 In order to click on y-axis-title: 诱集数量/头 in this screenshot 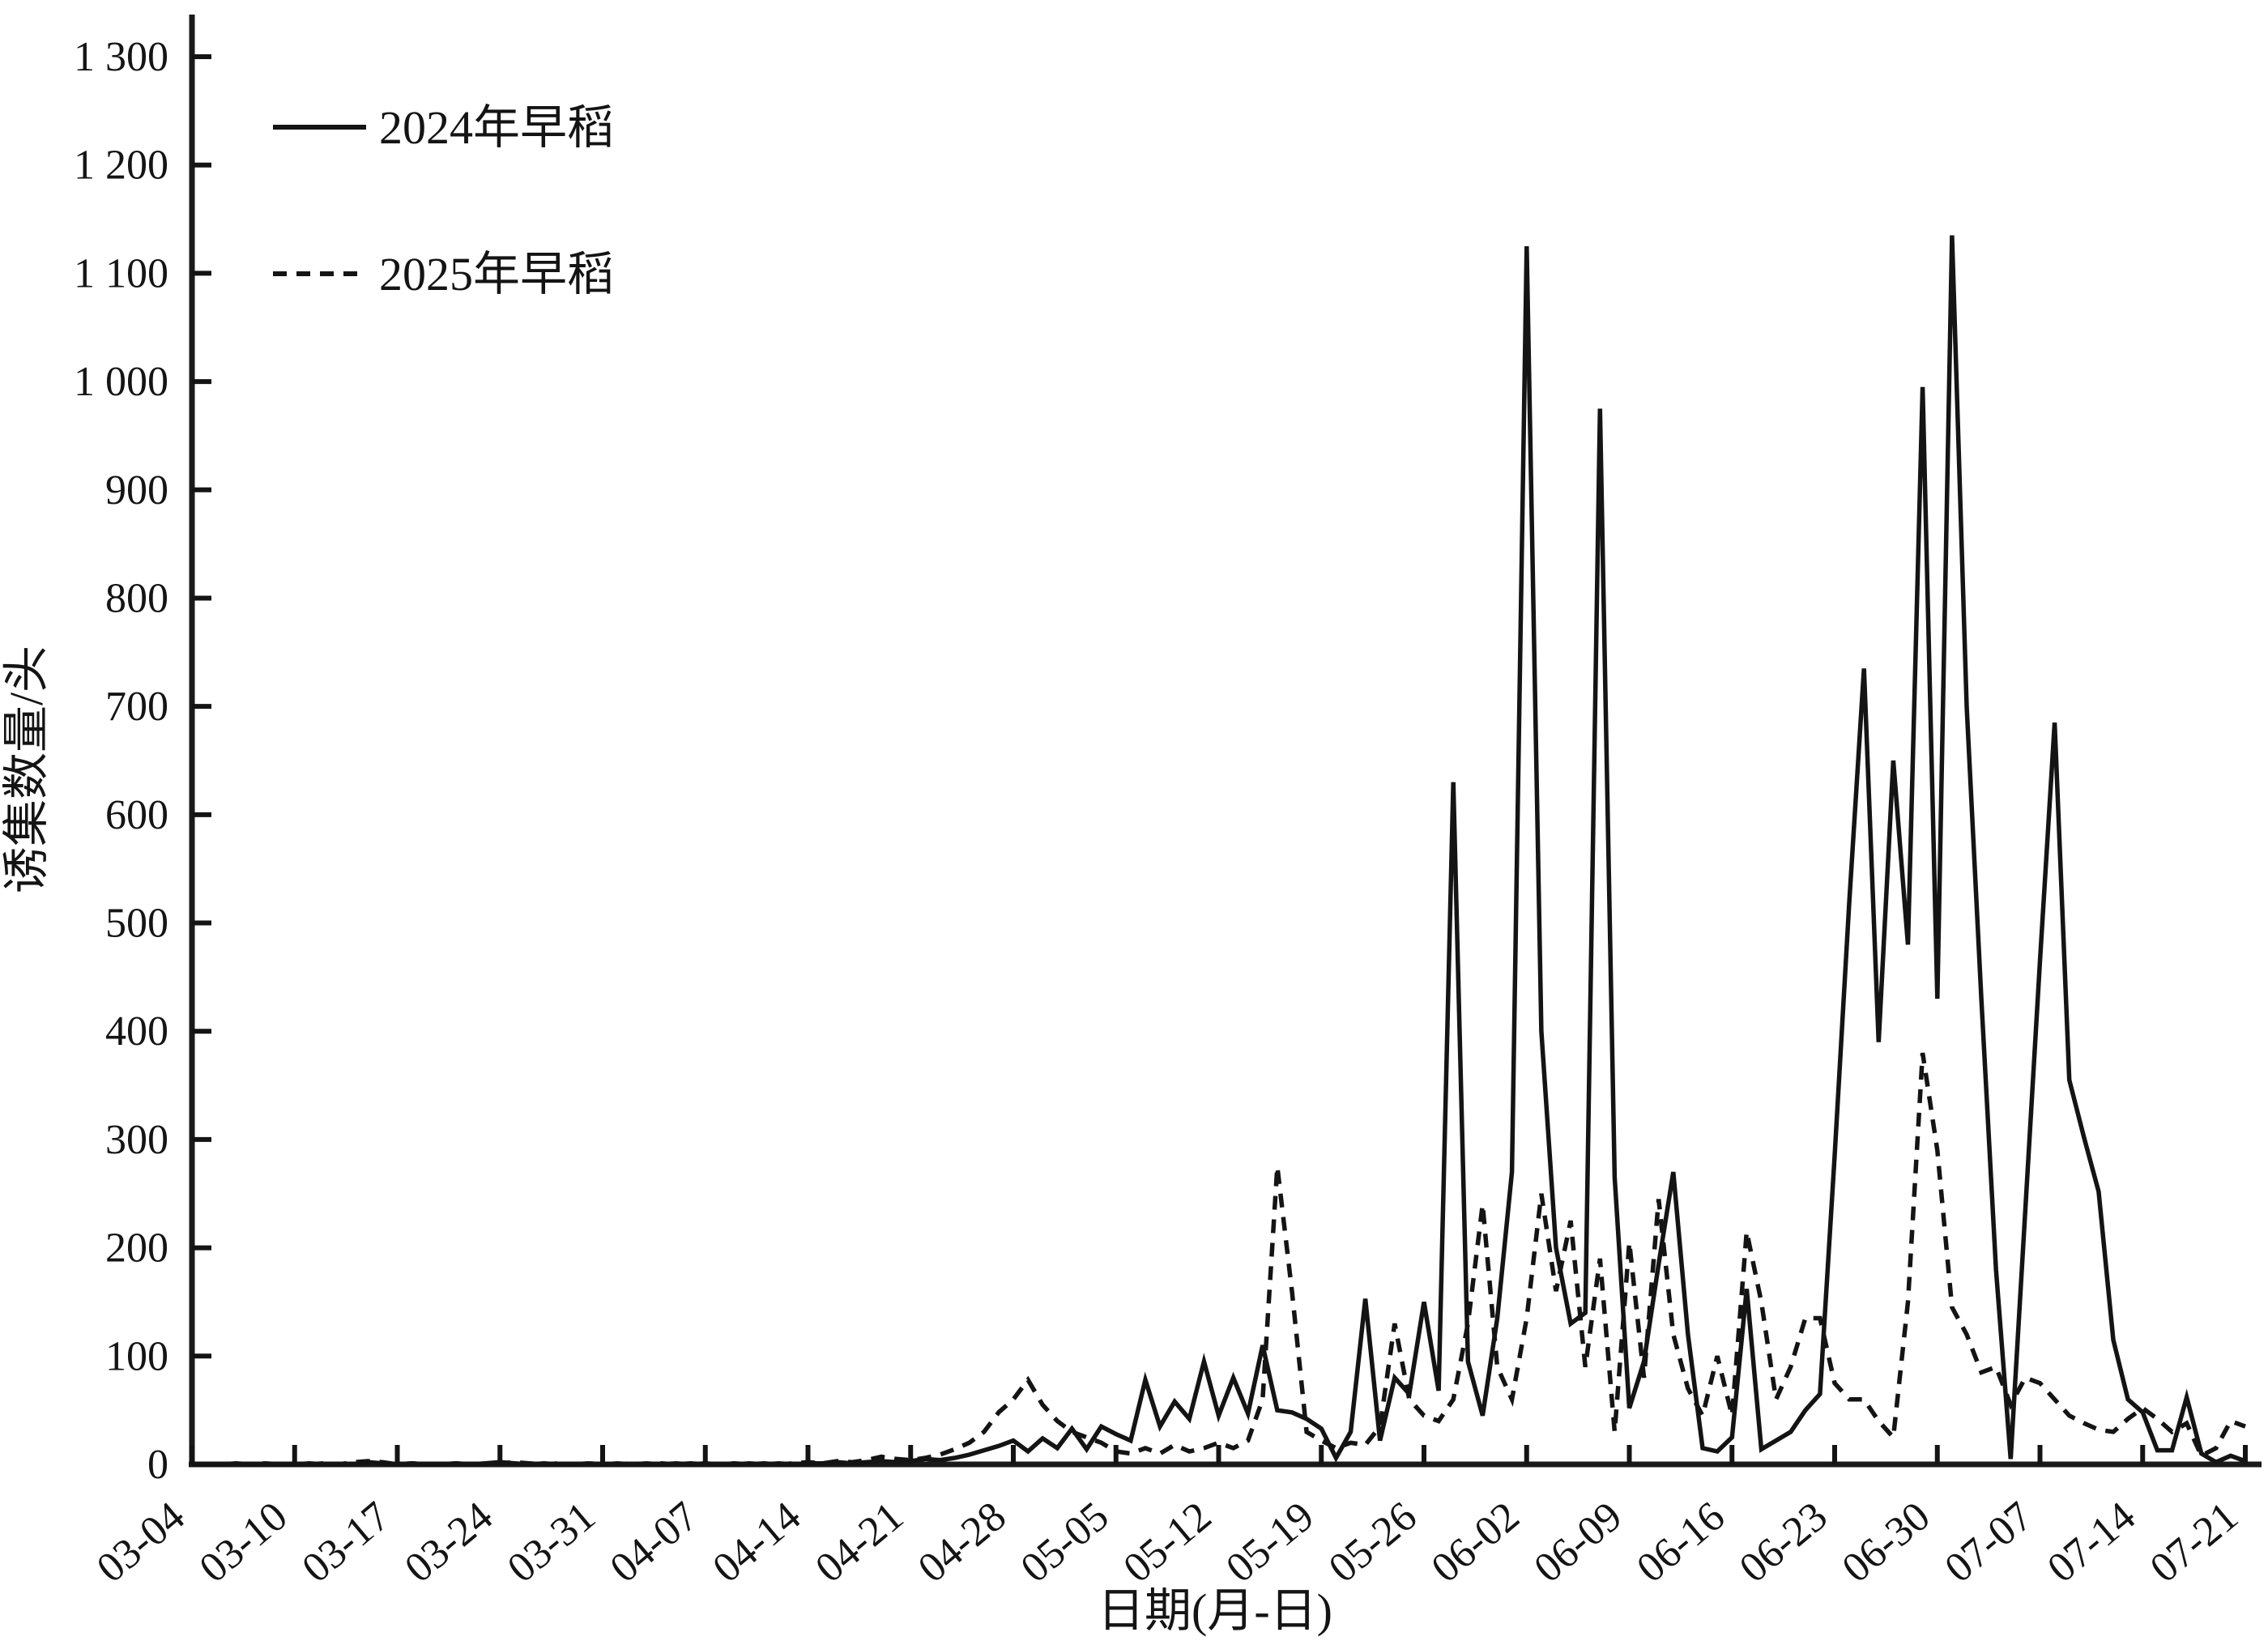, I will do `click(27, 769)`.